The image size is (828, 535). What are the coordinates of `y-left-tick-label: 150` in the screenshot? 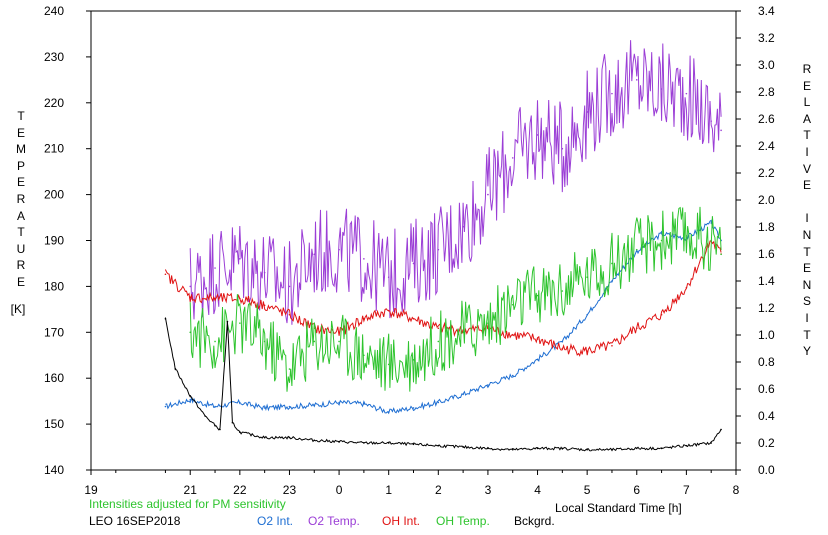 It's located at (54, 424).